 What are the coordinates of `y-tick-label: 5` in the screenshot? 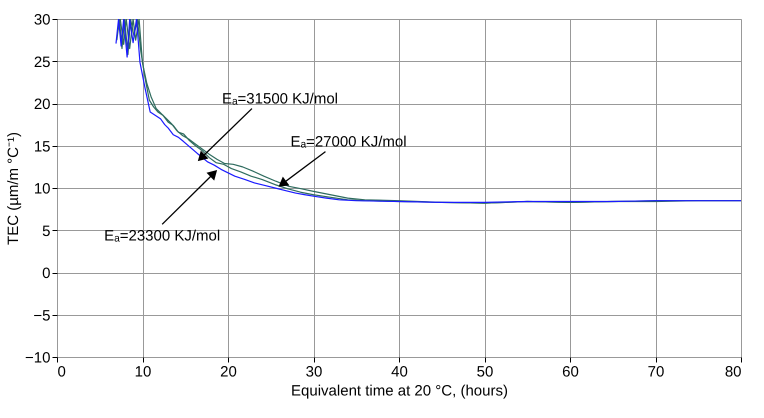 It's located at (46, 231).